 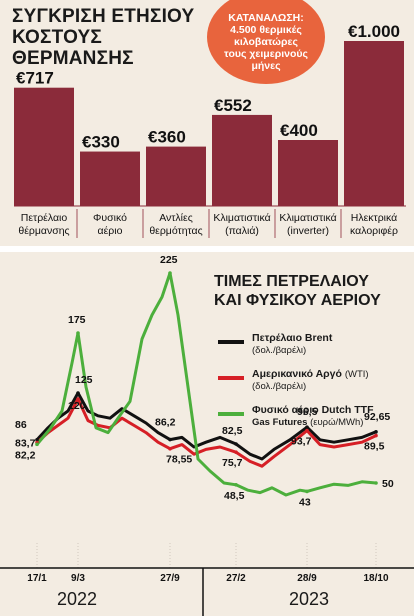 What do you see at coordinates (77, 320) in the screenshot?
I see `series-2-label-1: 175` at bounding box center [77, 320].